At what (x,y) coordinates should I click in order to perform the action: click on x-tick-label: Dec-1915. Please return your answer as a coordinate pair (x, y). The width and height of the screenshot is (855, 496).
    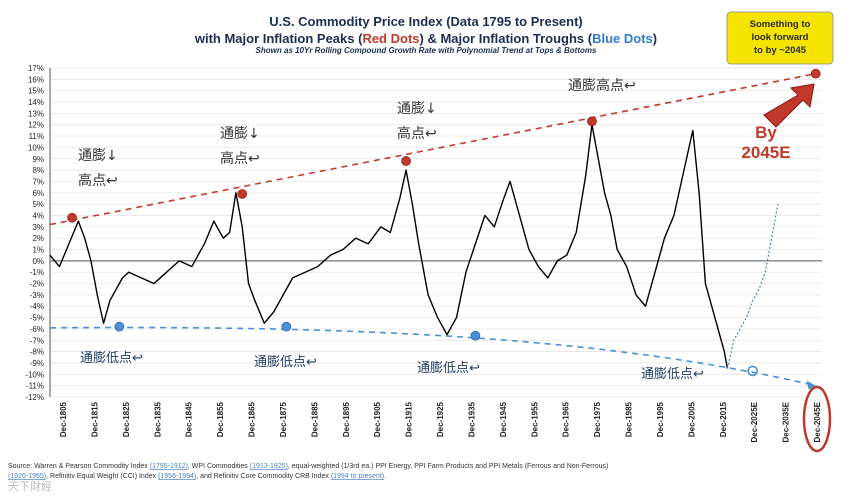
    Looking at the image, I should click on (409, 419).